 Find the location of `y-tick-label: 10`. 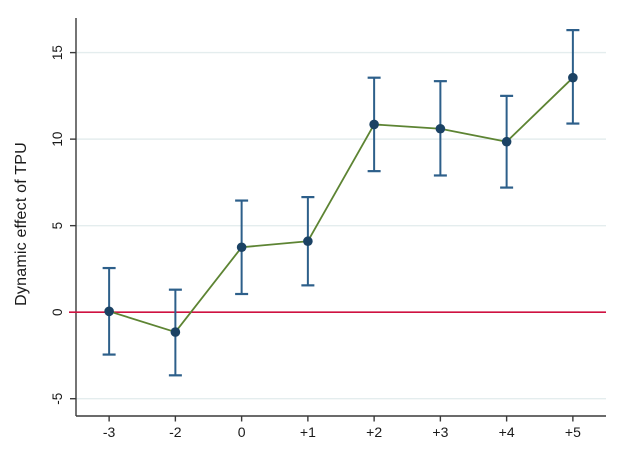

y-tick-label: 10 is located at coordinates (57, 139).